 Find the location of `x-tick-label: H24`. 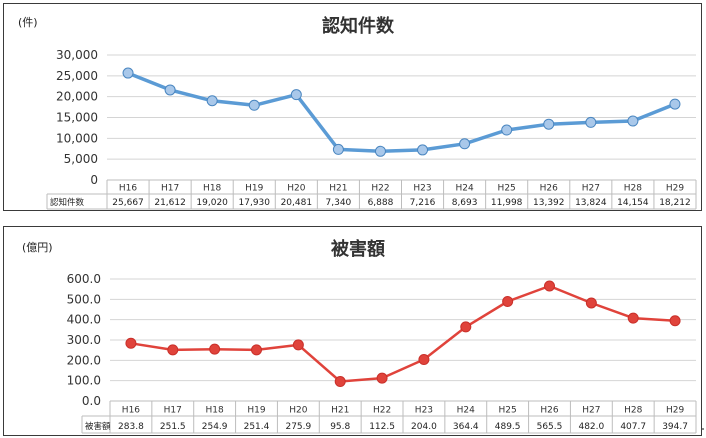

x-tick-label: H24 is located at coordinates (466, 411).